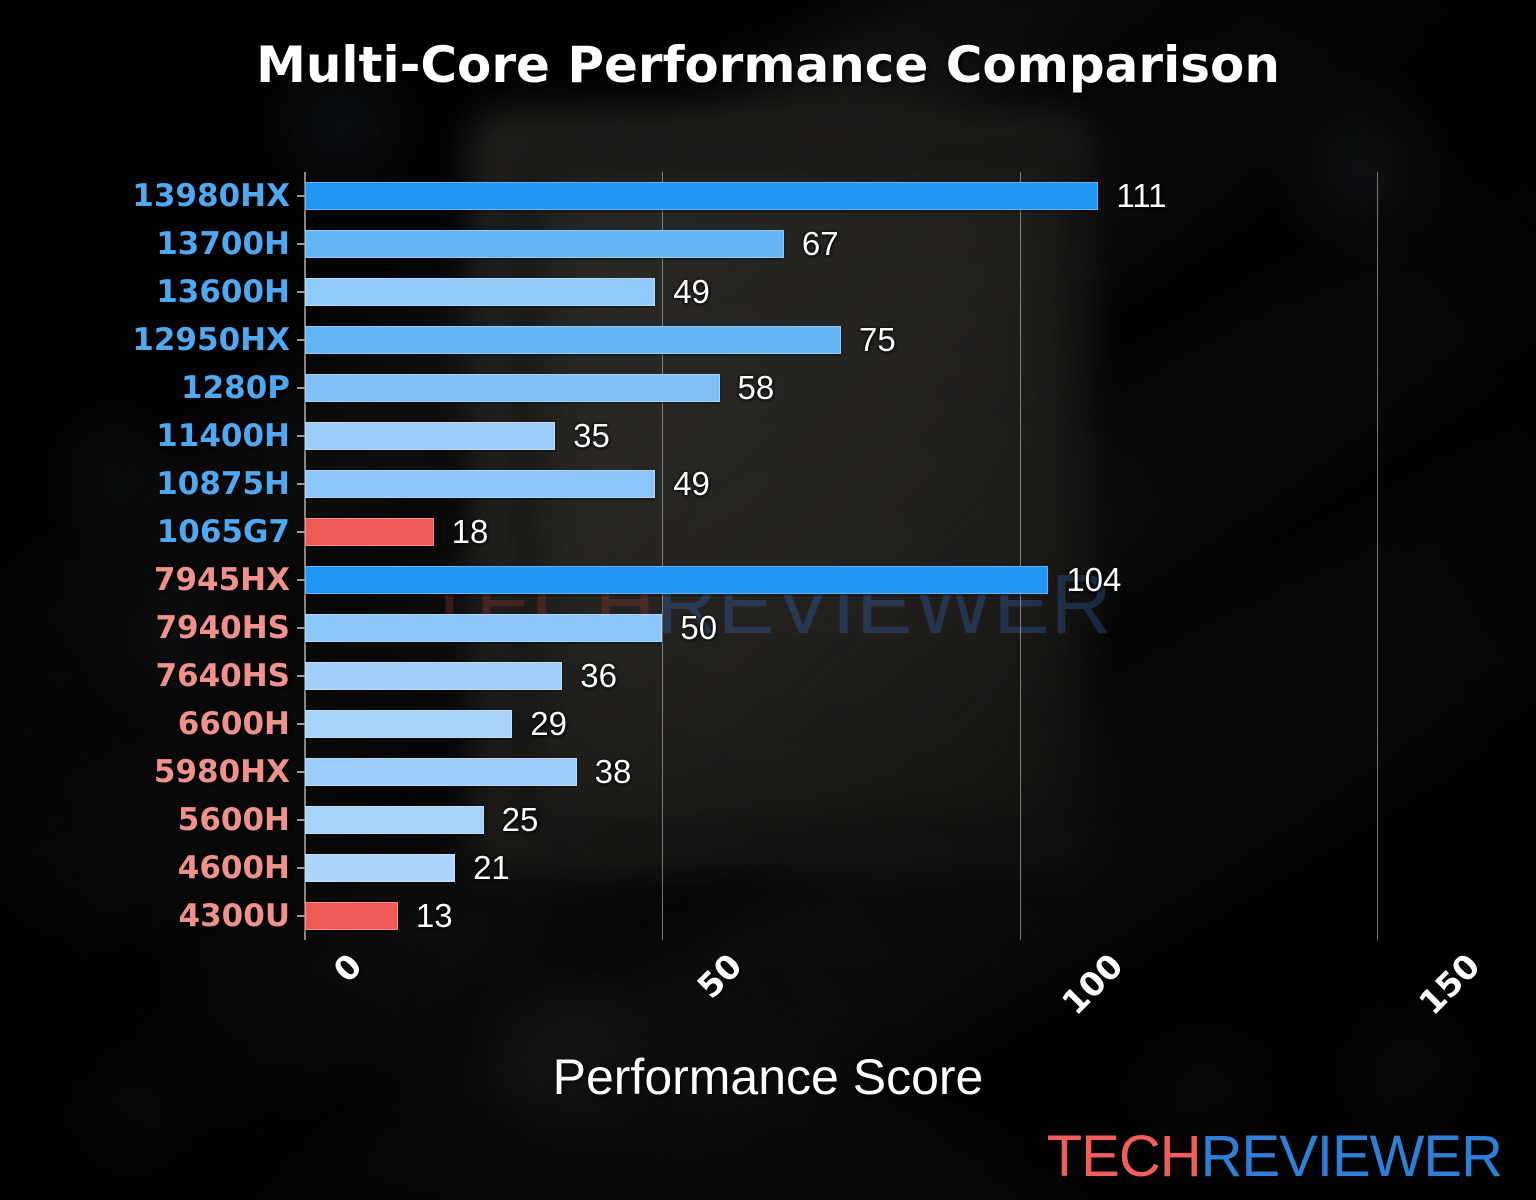 The height and width of the screenshot is (1200, 1536). I want to click on bar-row: 25, so click(887, 819).